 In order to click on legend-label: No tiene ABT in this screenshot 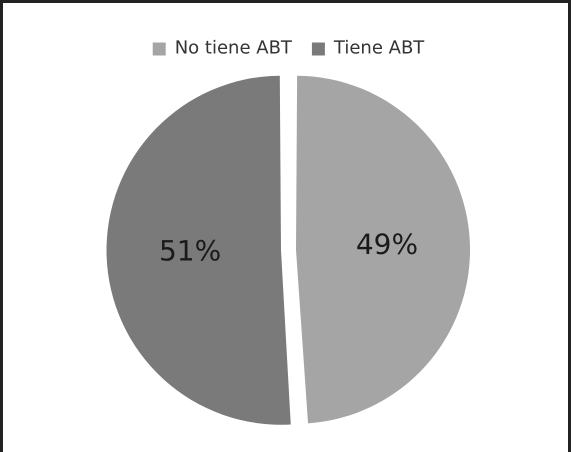, I will do `click(233, 48)`.